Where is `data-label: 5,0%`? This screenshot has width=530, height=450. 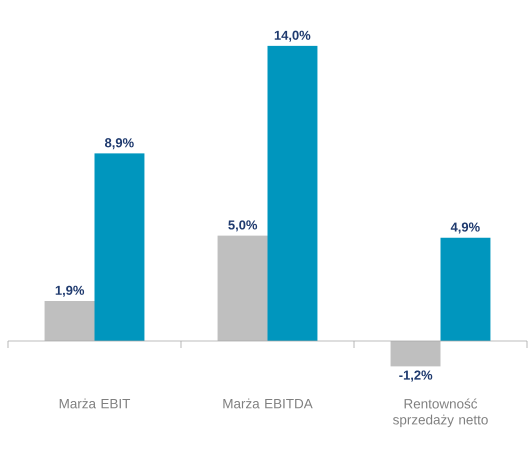
data-label: 5,0% is located at coordinates (243, 226).